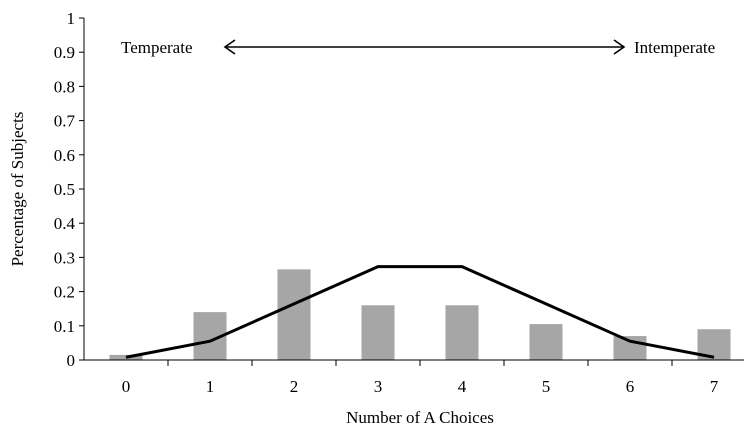  Describe the element at coordinates (546, 386) in the screenshot. I see `x-tick-label: 5` at that location.